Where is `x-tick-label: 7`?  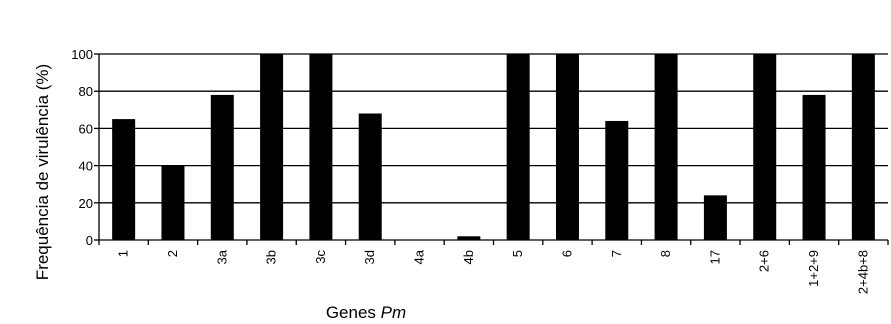
x-tick-label: 7 is located at coordinates (616, 253).